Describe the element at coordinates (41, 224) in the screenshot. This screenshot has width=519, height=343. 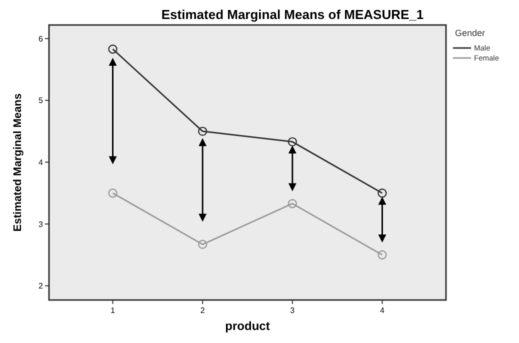
I see `y-tick-label: 3` at that location.